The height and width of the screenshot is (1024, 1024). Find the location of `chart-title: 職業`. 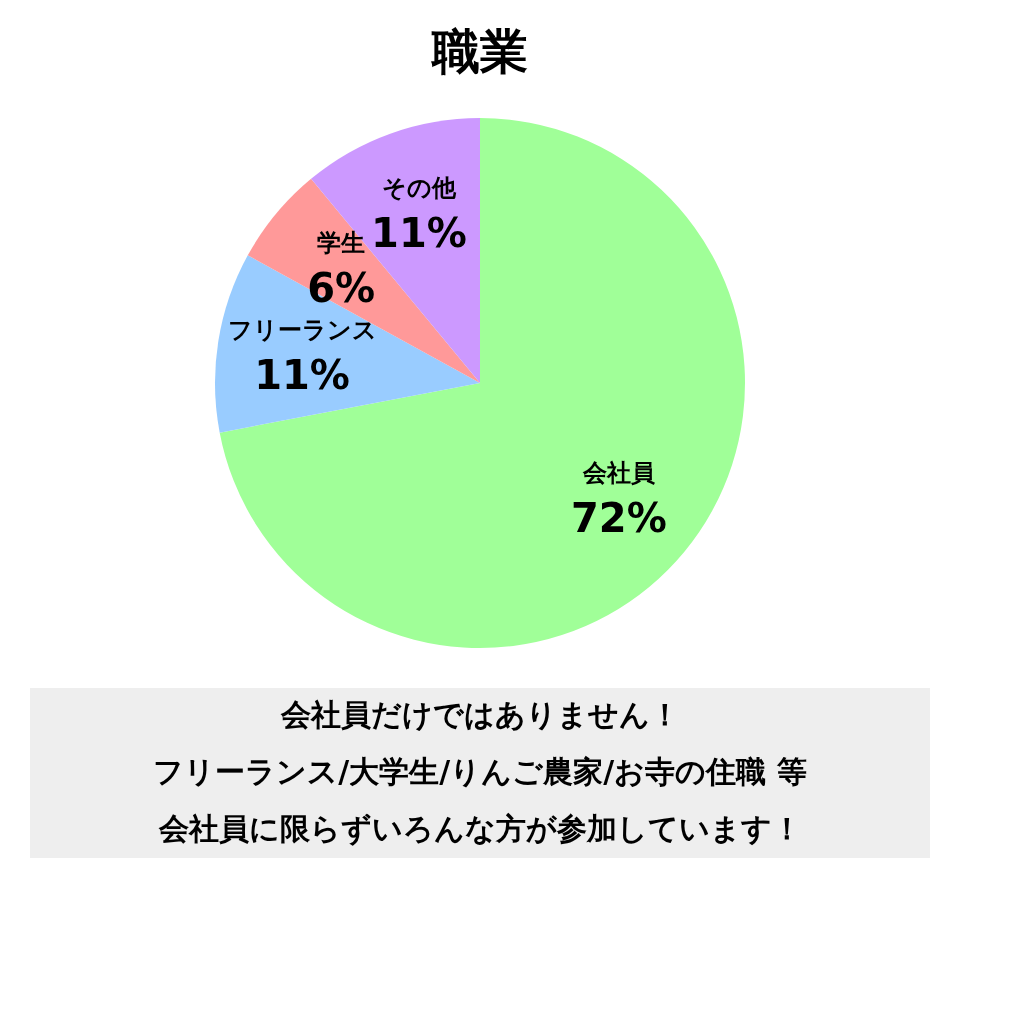

chart-title: 職業 is located at coordinates (479, 51).